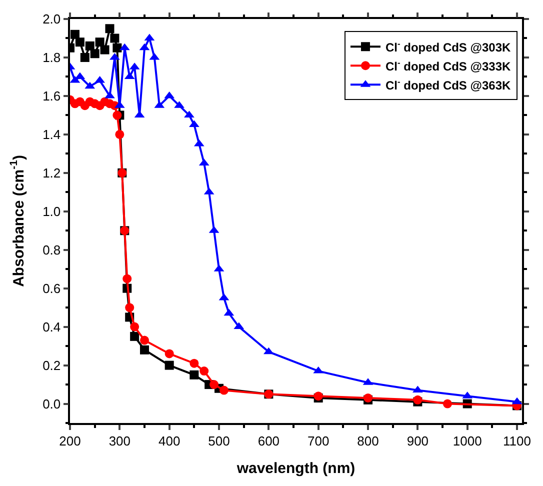 This screenshot has width=543, height=486. Describe the element at coordinates (51, 19) in the screenshot. I see `y-tick-label: 2.0` at that location.